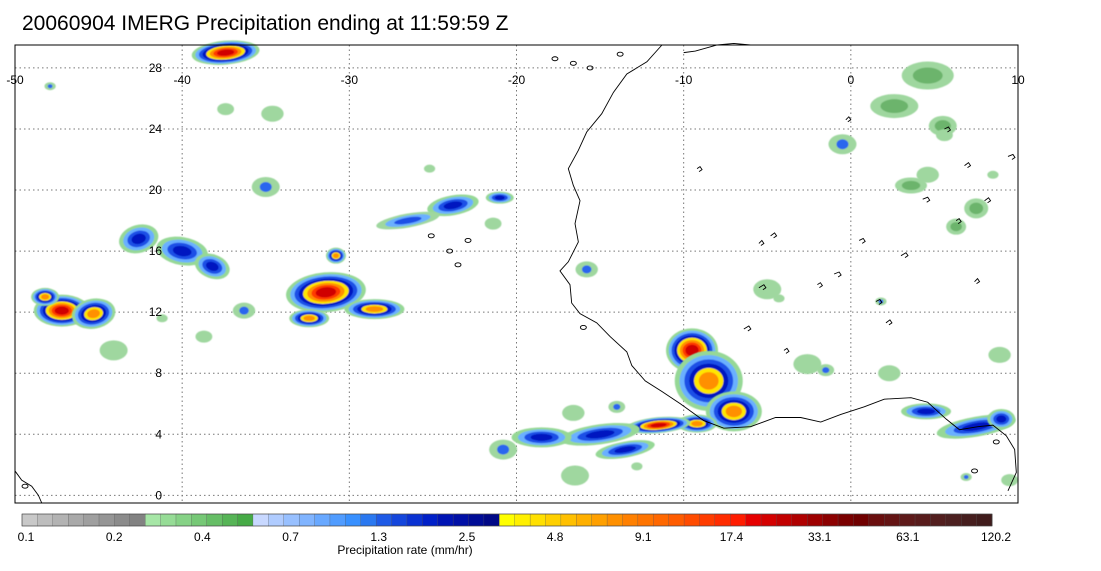  I want to click on lat-label: 12, so click(156, 312).